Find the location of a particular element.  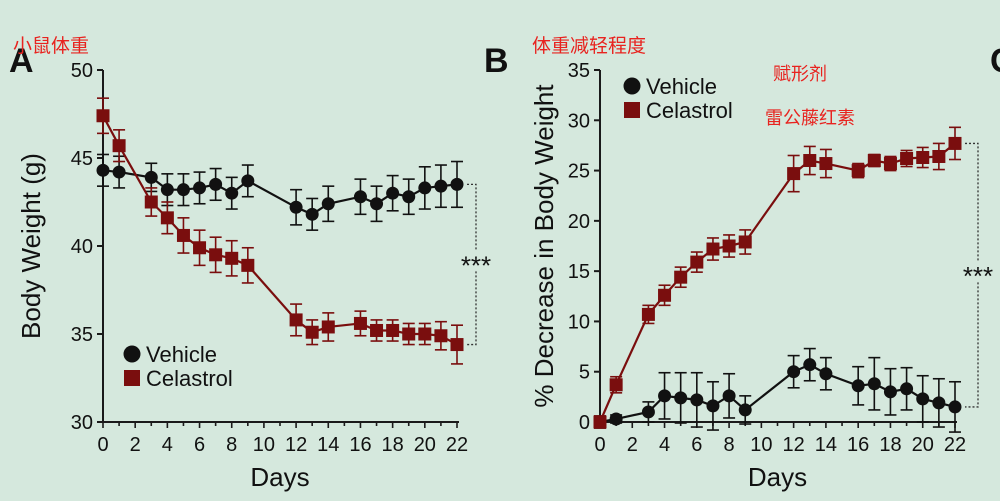

y-tick-label: 0 is located at coordinates (584, 423).